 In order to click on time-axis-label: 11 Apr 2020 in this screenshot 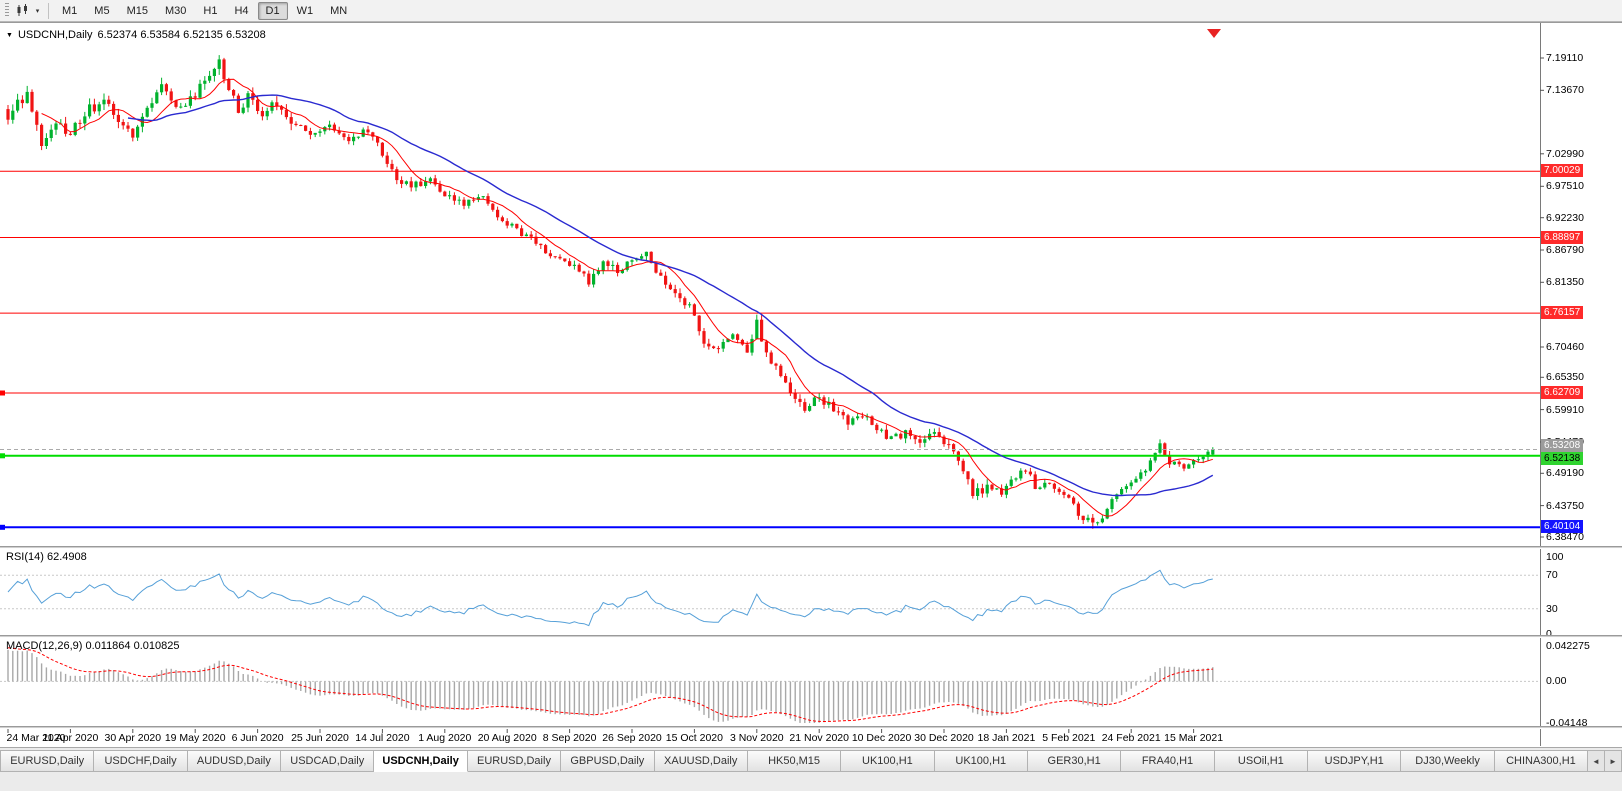, I will do `click(70, 738)`.